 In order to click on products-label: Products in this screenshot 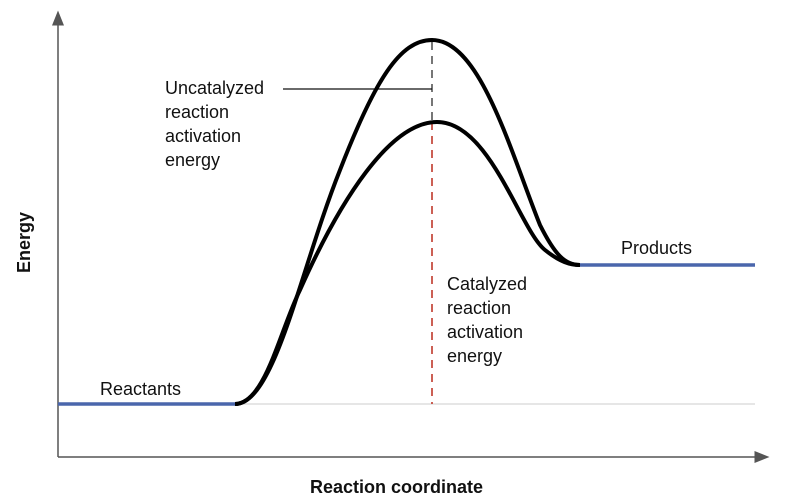, I will do `click(657, 248)`.